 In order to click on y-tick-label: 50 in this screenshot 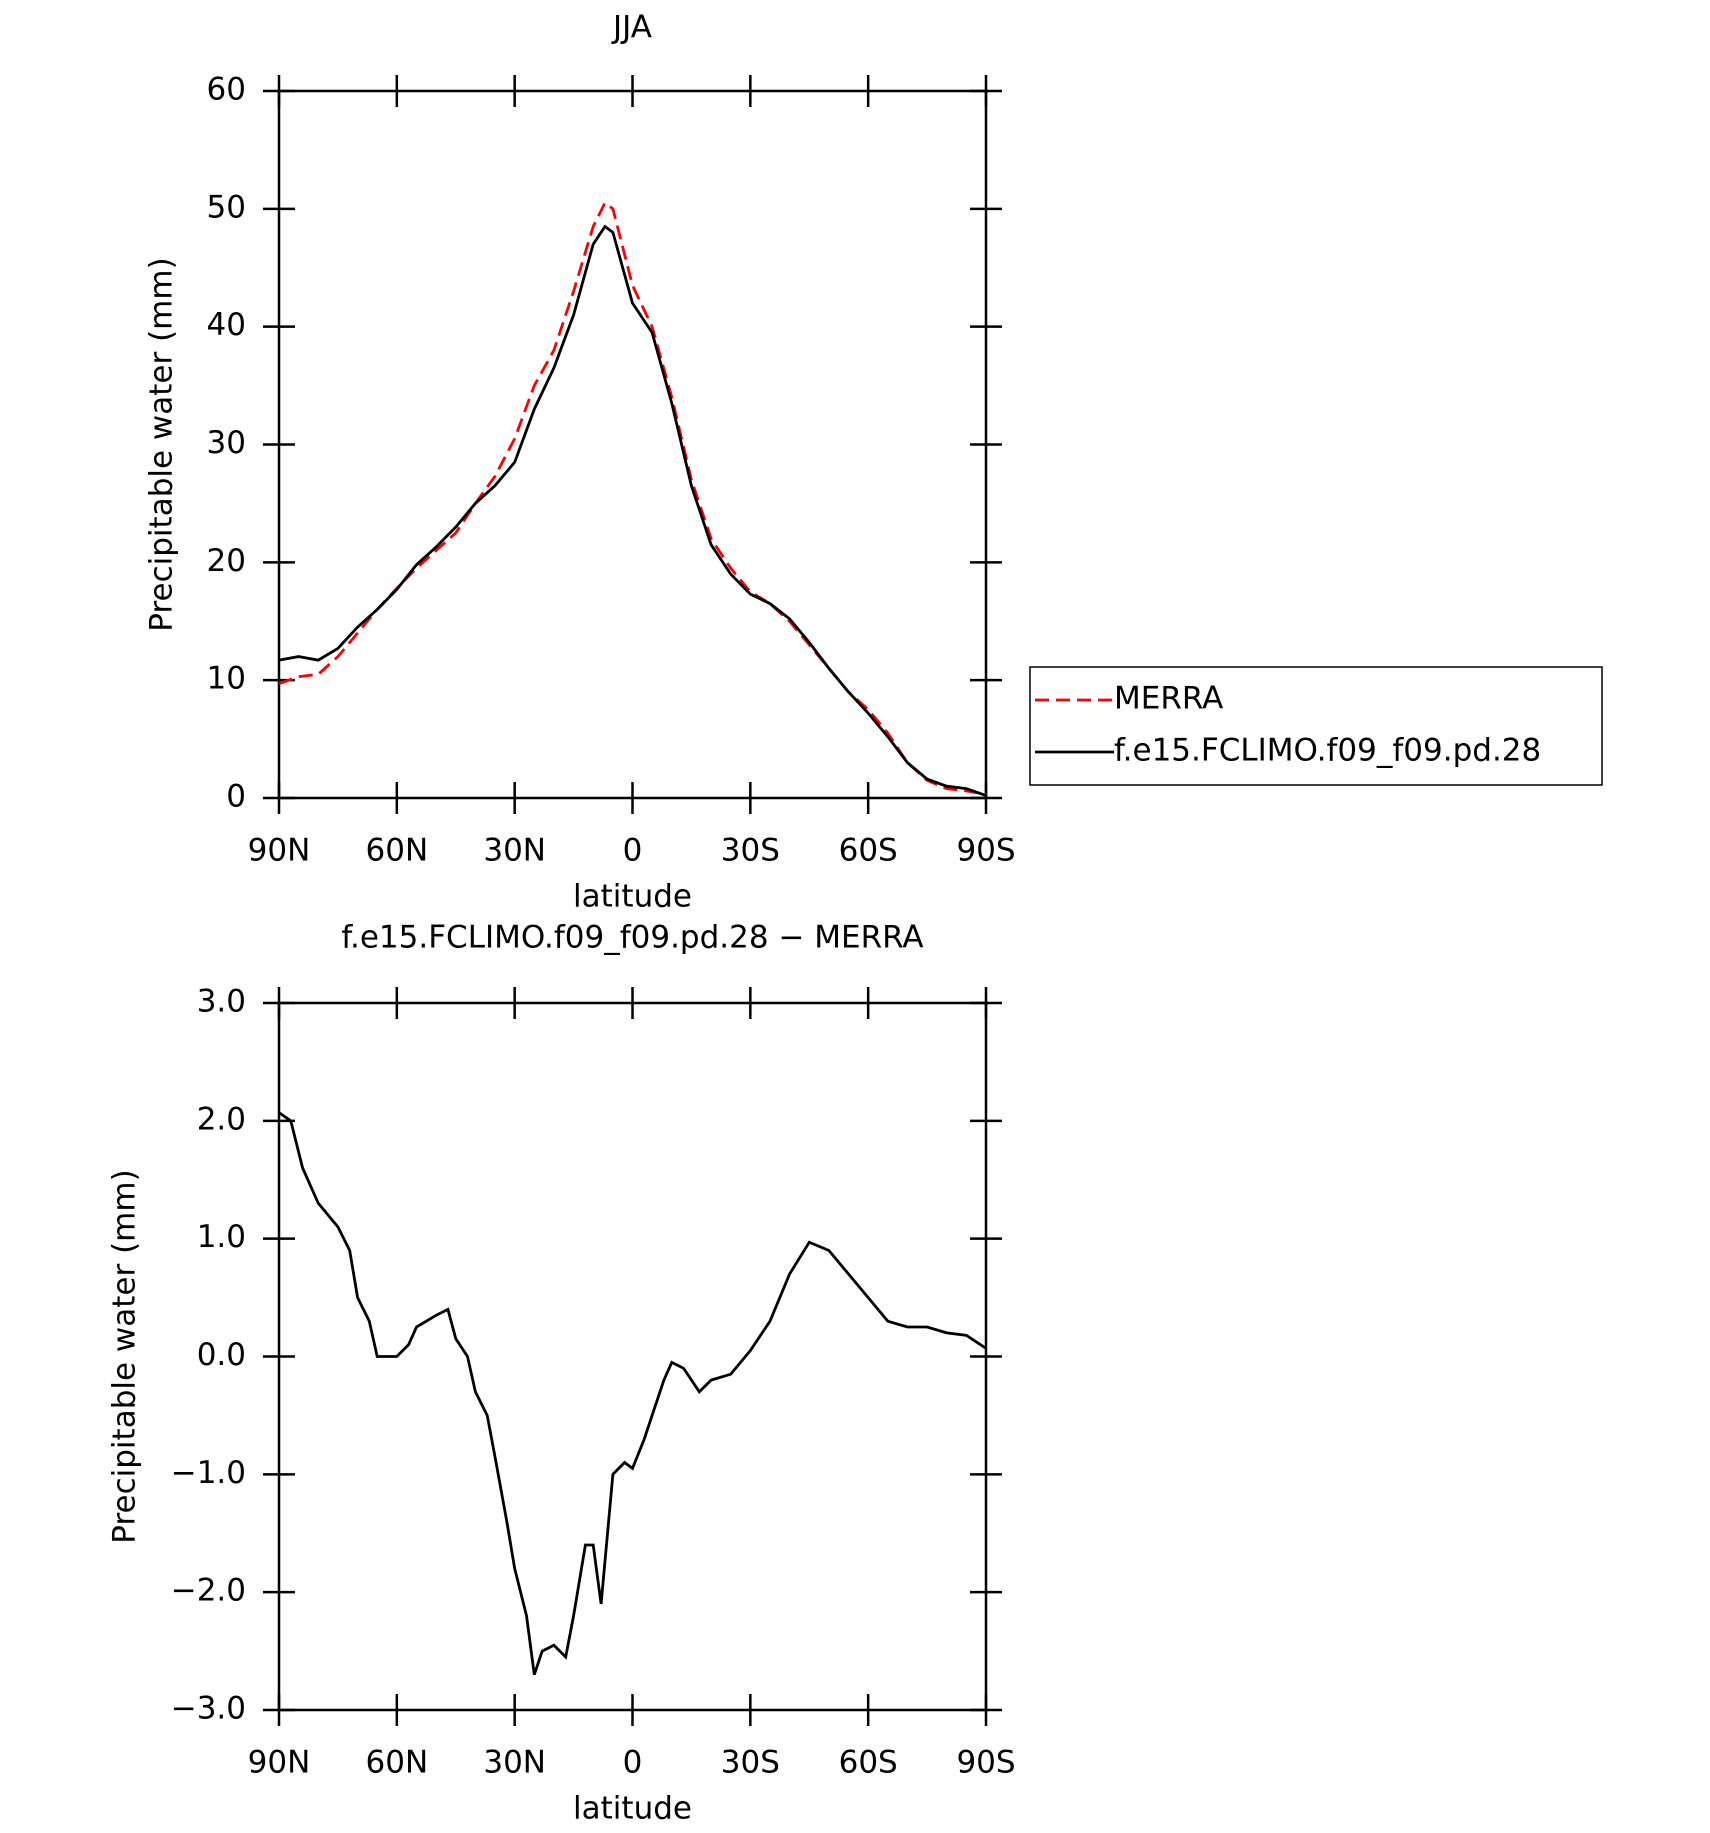, I will do `click(226, 207)`.